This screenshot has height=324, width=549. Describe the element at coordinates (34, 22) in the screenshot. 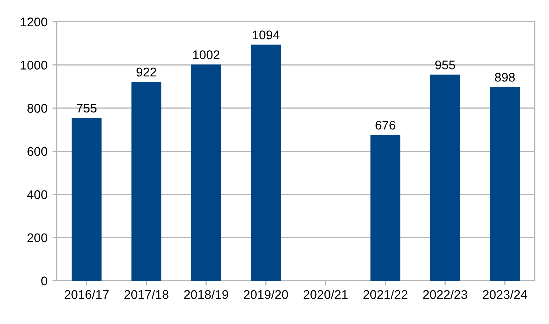

I see `y-tick-label: 1200` at that location.